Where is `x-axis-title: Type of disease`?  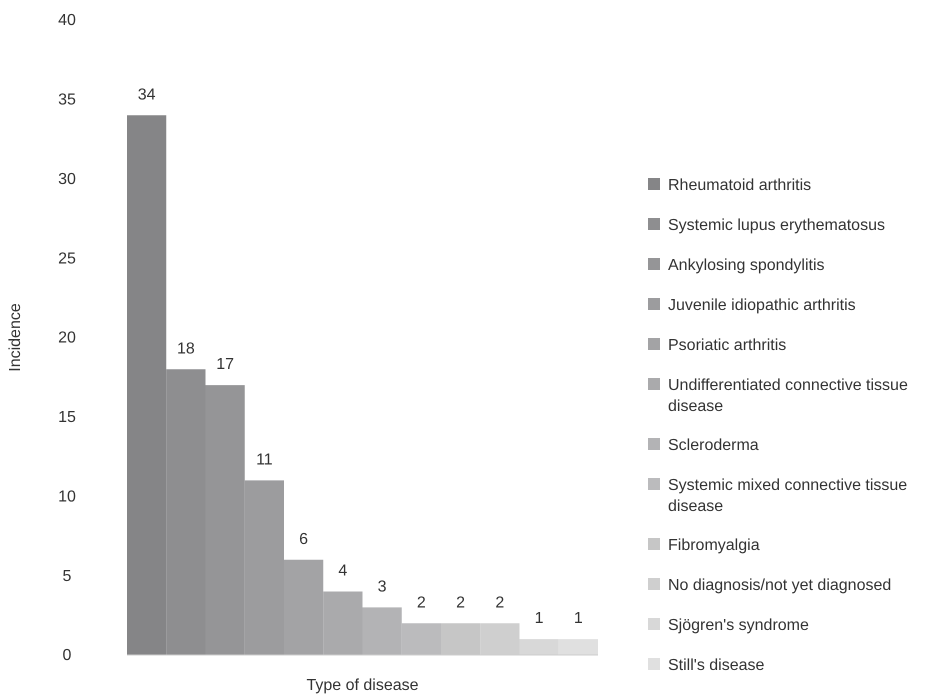
x-axis-title: Type of disease is located at coordinates (362, 685).